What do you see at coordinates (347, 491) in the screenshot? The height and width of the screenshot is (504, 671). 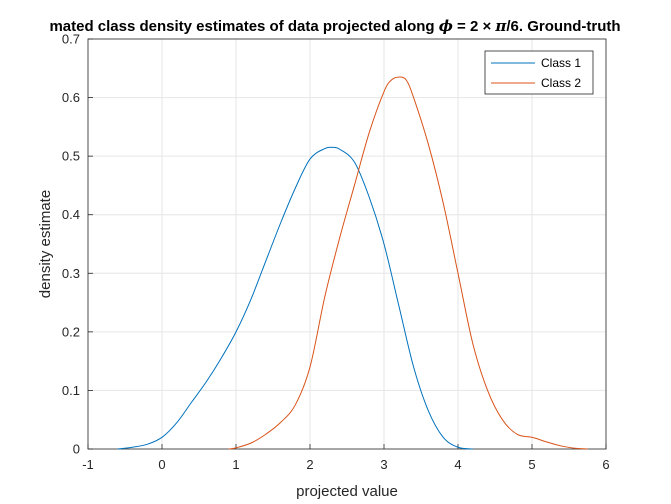 I see `x-axis-label: projected value` at bounding box center [347, 491].